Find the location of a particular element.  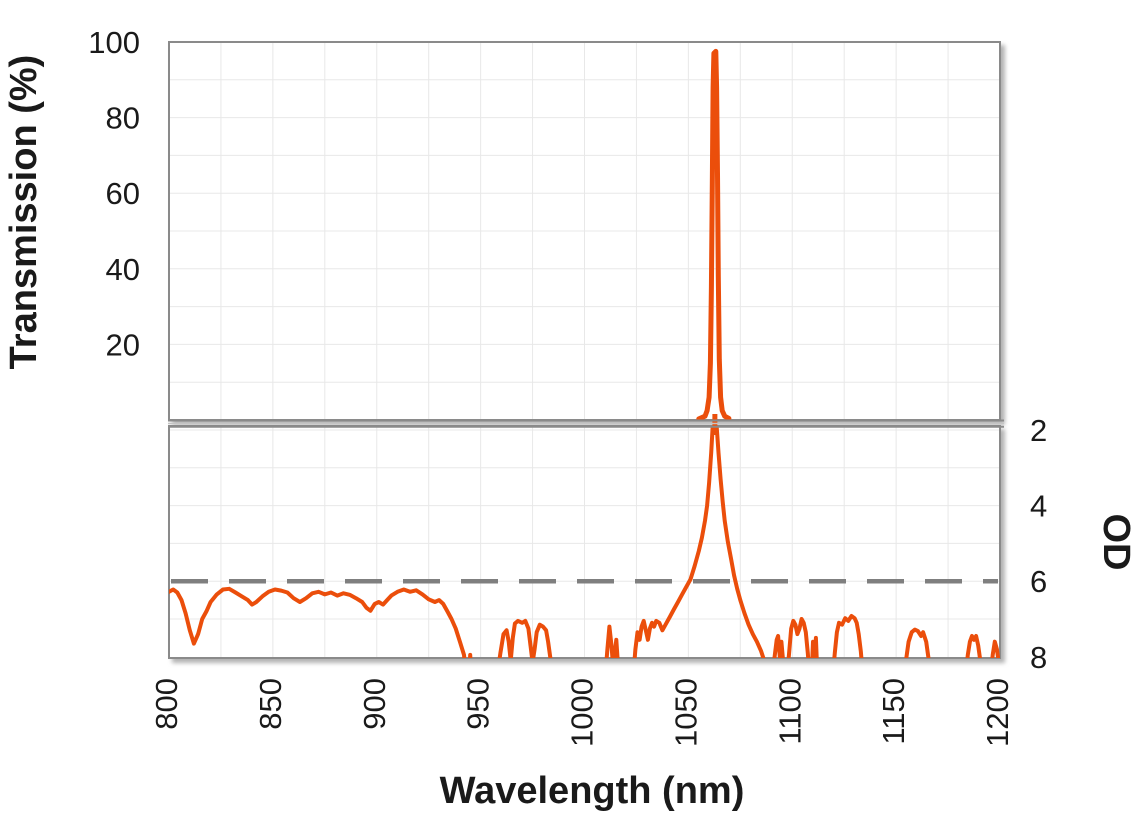

x-tick-label: 1000 is located at coordinates (582, 712).